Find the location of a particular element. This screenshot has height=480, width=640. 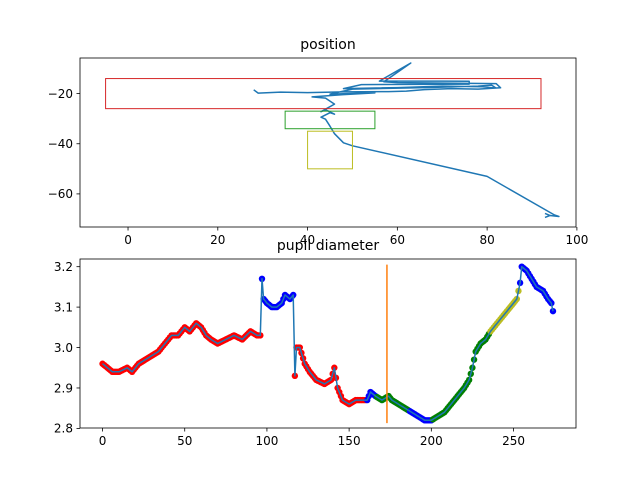

y-tick-label: 2.9 is located at coordinates (63, 388).